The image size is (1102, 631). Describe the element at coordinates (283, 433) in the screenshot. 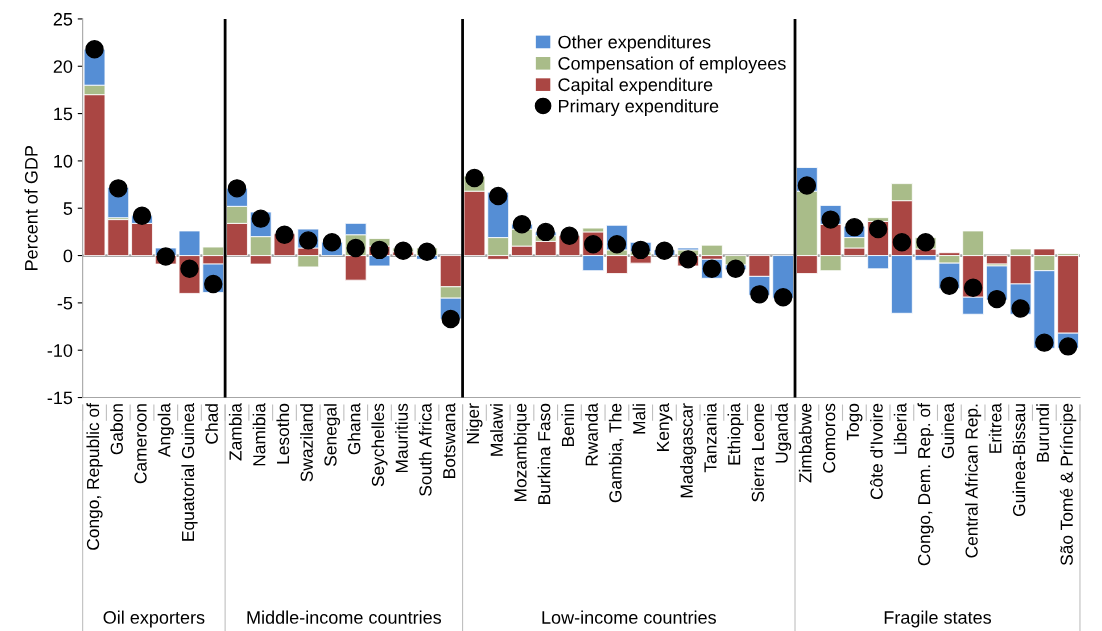

I see `x-tick-label: Lesotho` at that location.